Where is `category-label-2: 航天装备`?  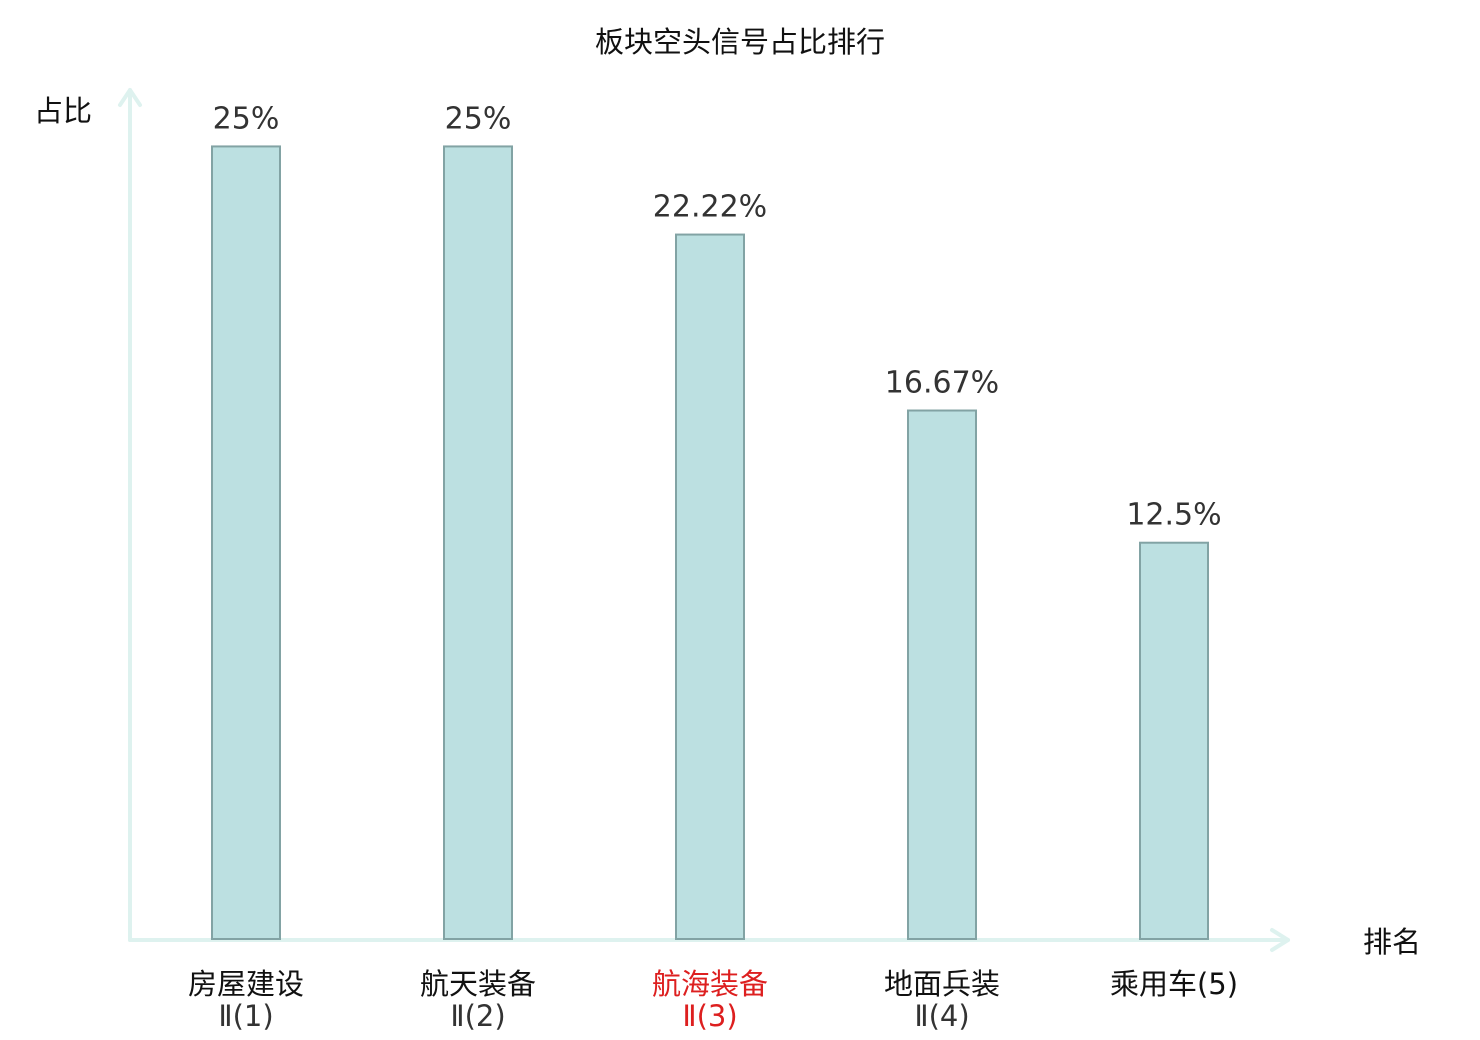 category-label-2: 航天装备 is located at coordinates (478, 984).